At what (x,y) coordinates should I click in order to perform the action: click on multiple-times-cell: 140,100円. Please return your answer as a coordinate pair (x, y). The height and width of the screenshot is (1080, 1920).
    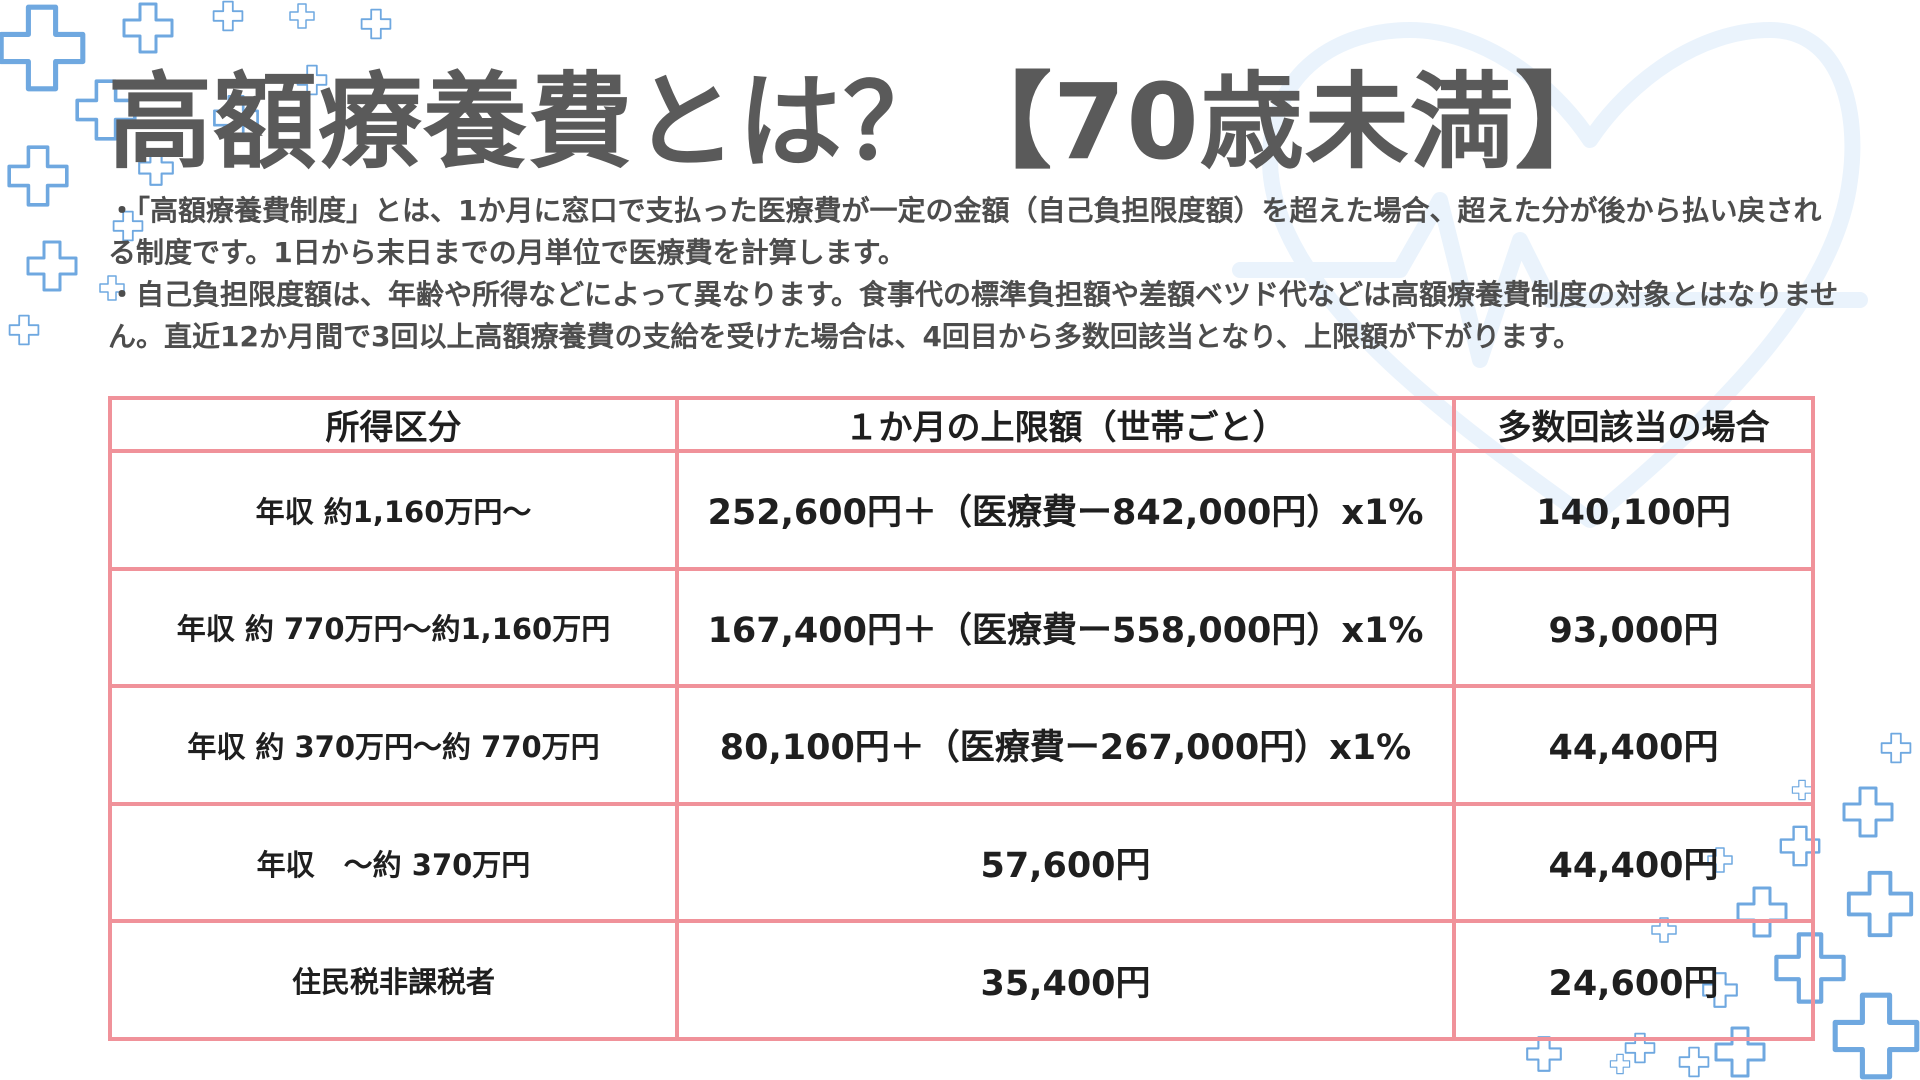
    Looking at the image, I should click on (1633, 510).